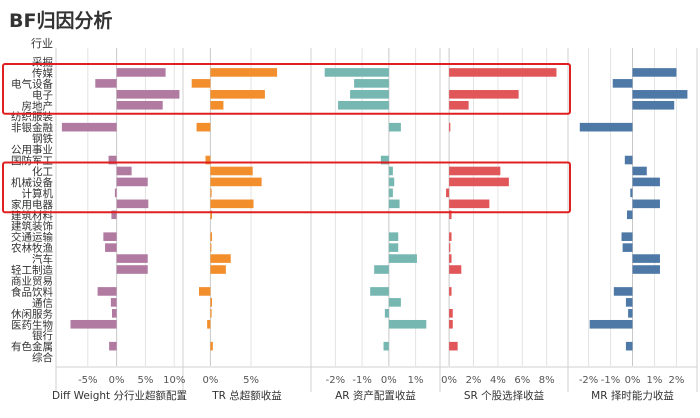  I want to click on category-label: 食品饮料, so click(32, 291).